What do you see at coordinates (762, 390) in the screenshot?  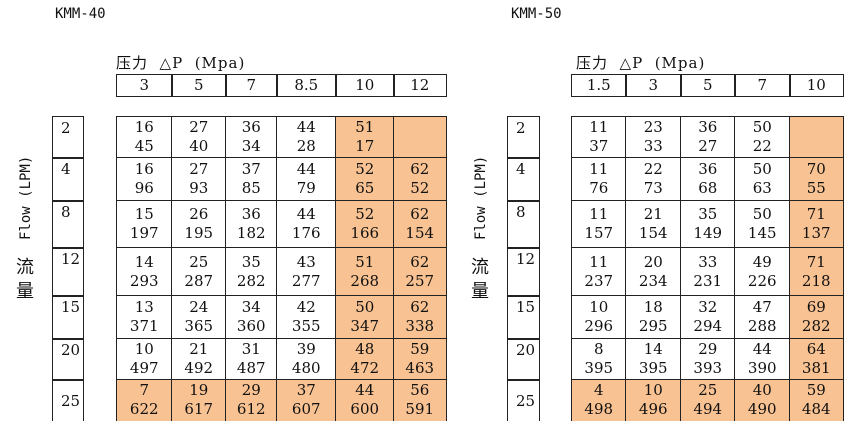 I see `efficiency-value: 40` at bounding box center [762, 390].